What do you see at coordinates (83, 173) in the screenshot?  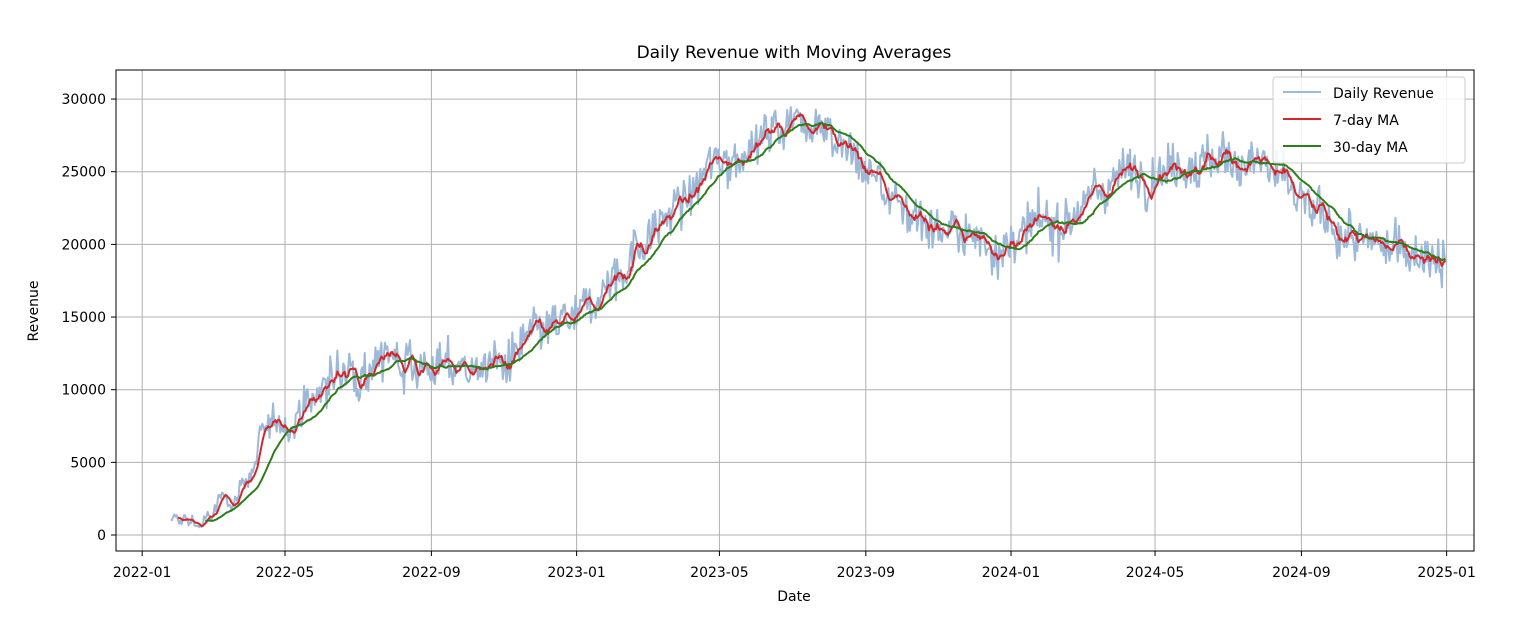 I see `y-tick-label: 25000` at bounding box center [83, 173].